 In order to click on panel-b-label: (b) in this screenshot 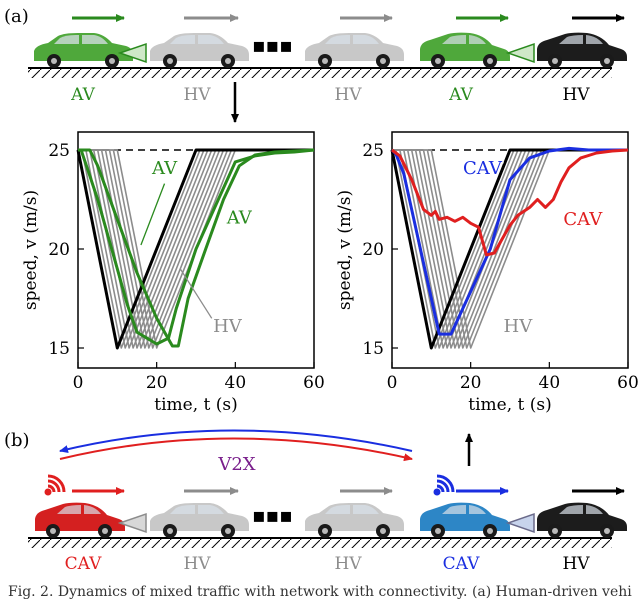, I will do `click(17, 440)`.